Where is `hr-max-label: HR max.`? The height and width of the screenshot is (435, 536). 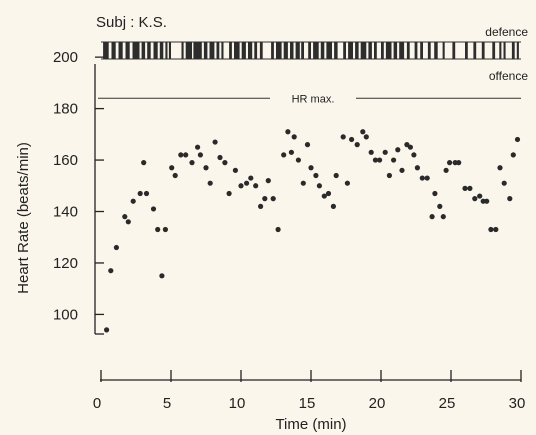 hr-max-label: HR max. is located at coordinates (313, 99).